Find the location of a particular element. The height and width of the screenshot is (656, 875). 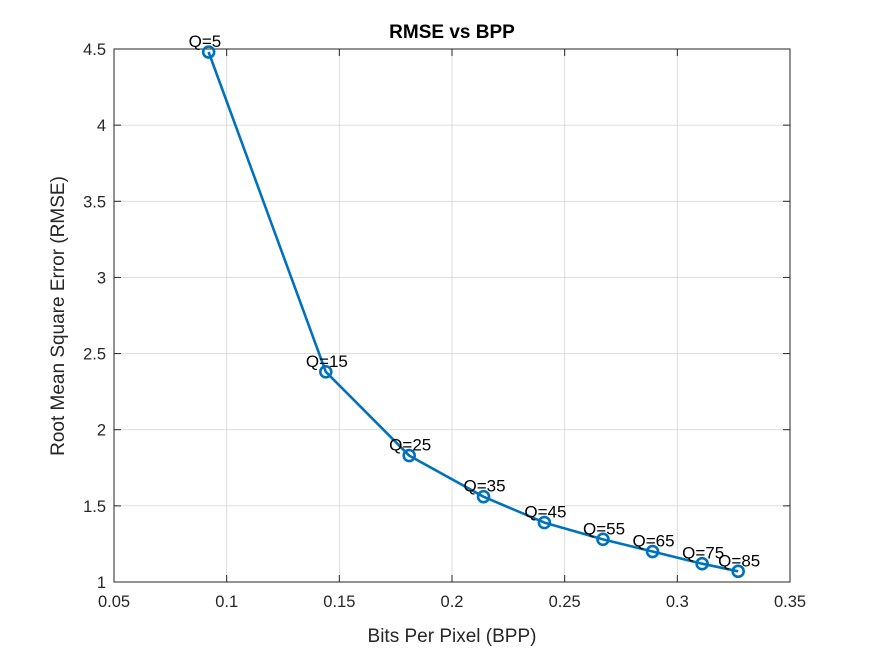

data-point-label: Q=85 is located at coordinates (739, 560).